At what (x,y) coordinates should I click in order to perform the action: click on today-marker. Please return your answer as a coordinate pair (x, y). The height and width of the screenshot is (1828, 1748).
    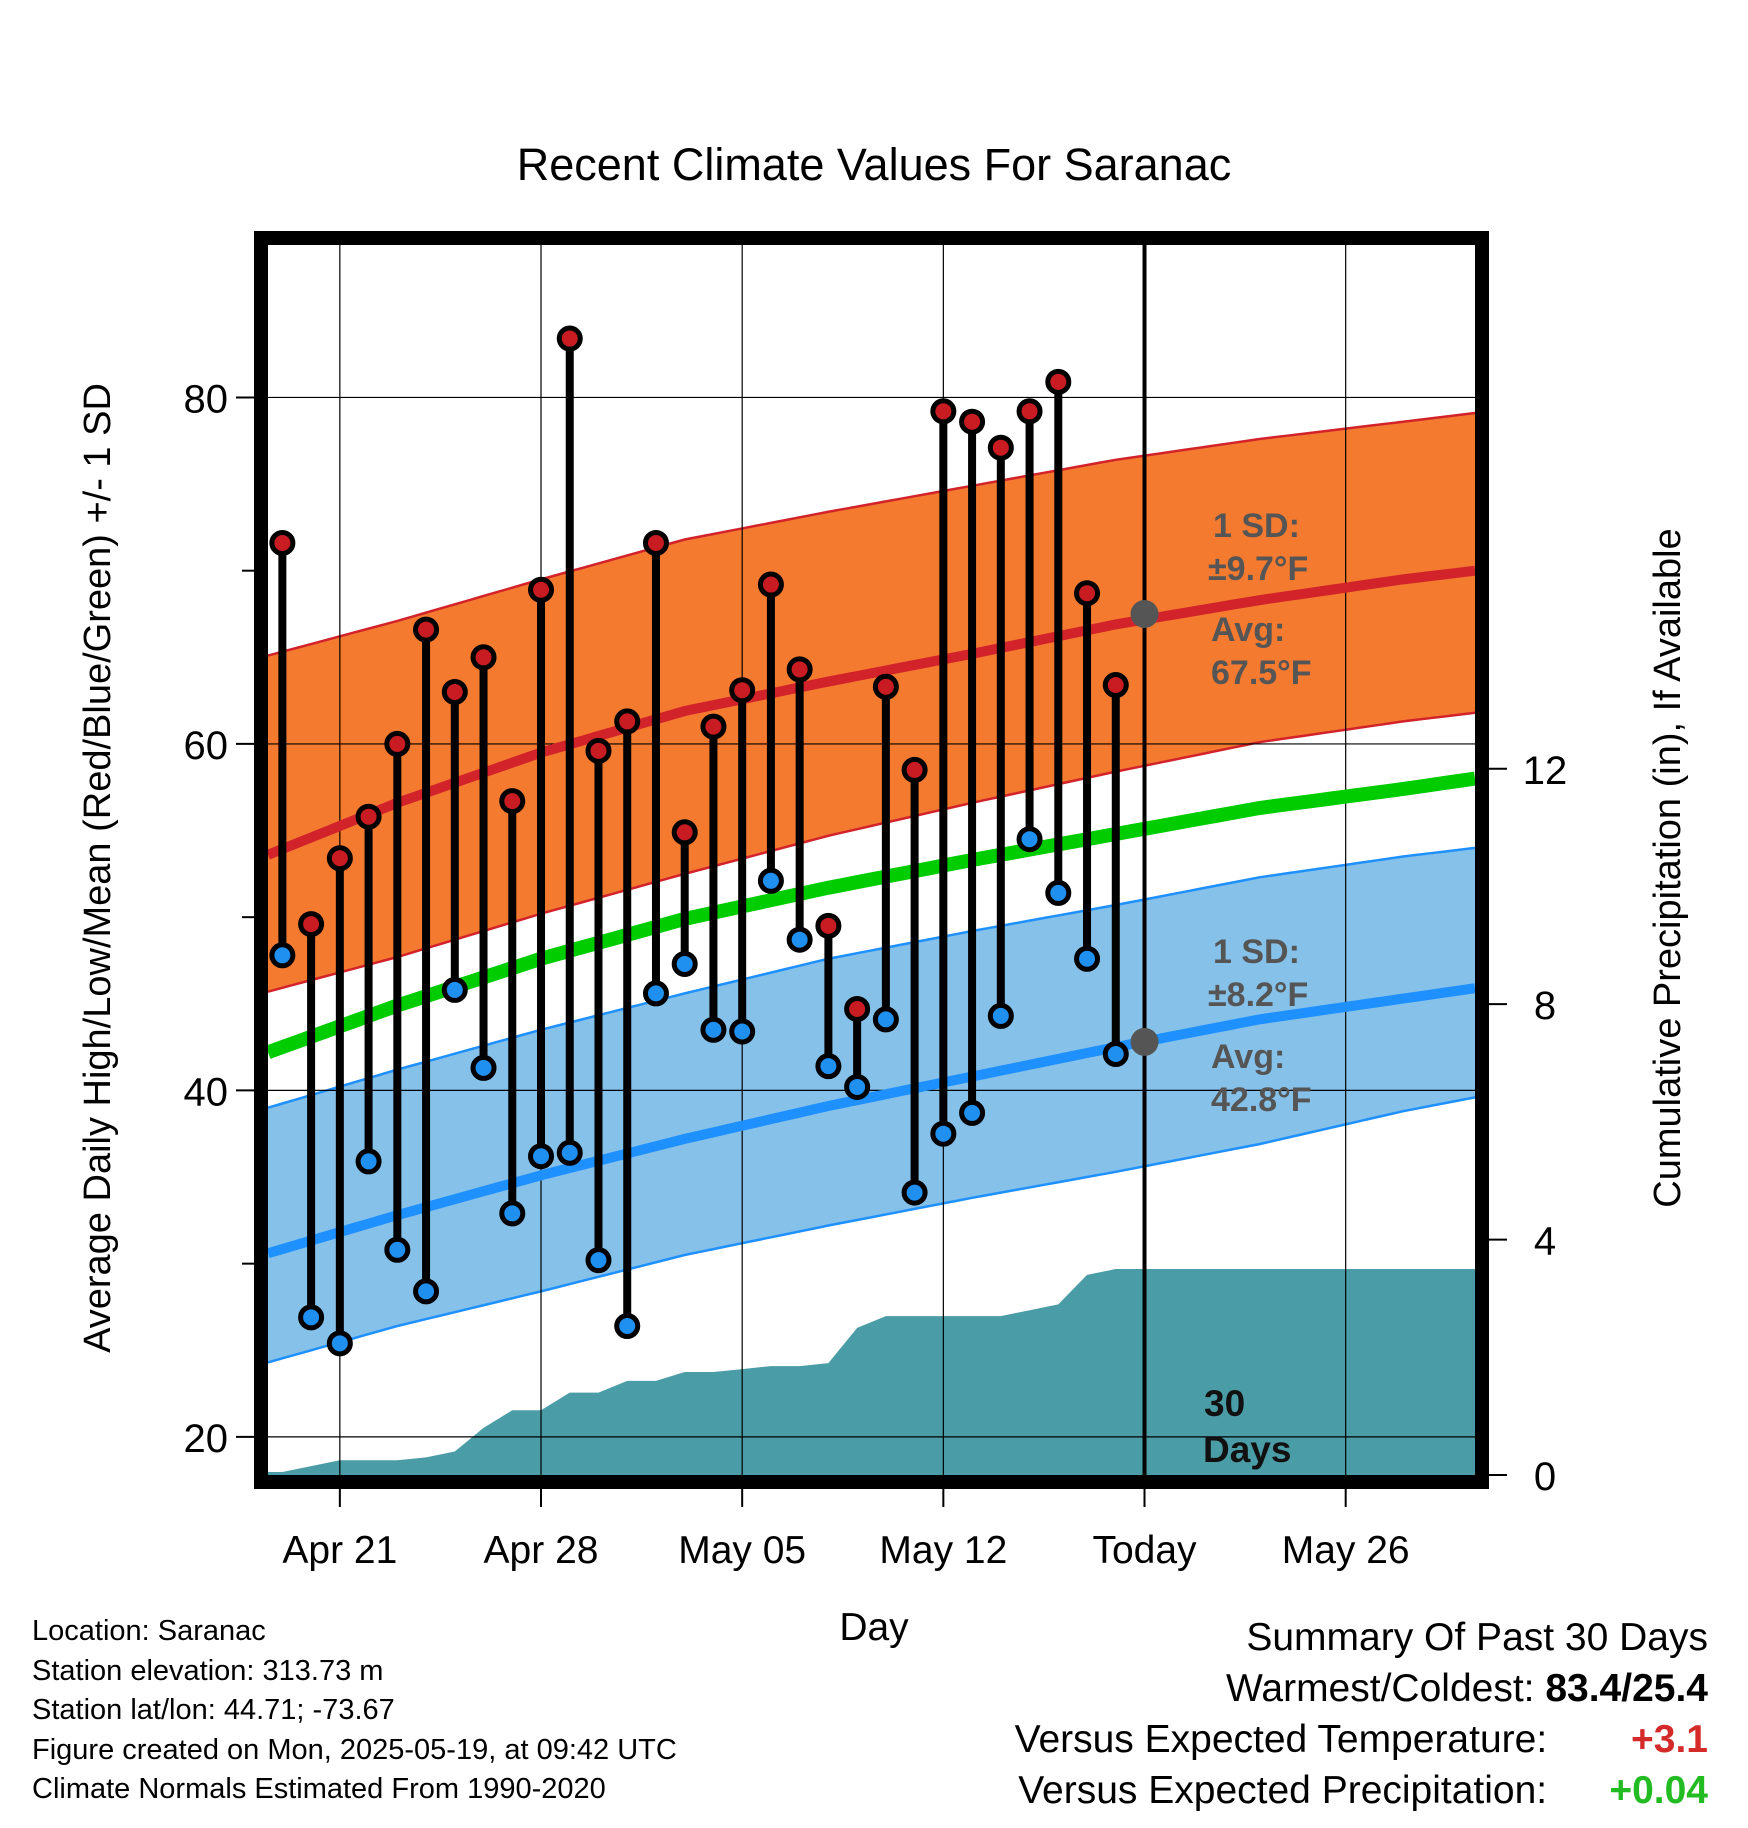
    Looking at the image, I should click on (1144, 860).